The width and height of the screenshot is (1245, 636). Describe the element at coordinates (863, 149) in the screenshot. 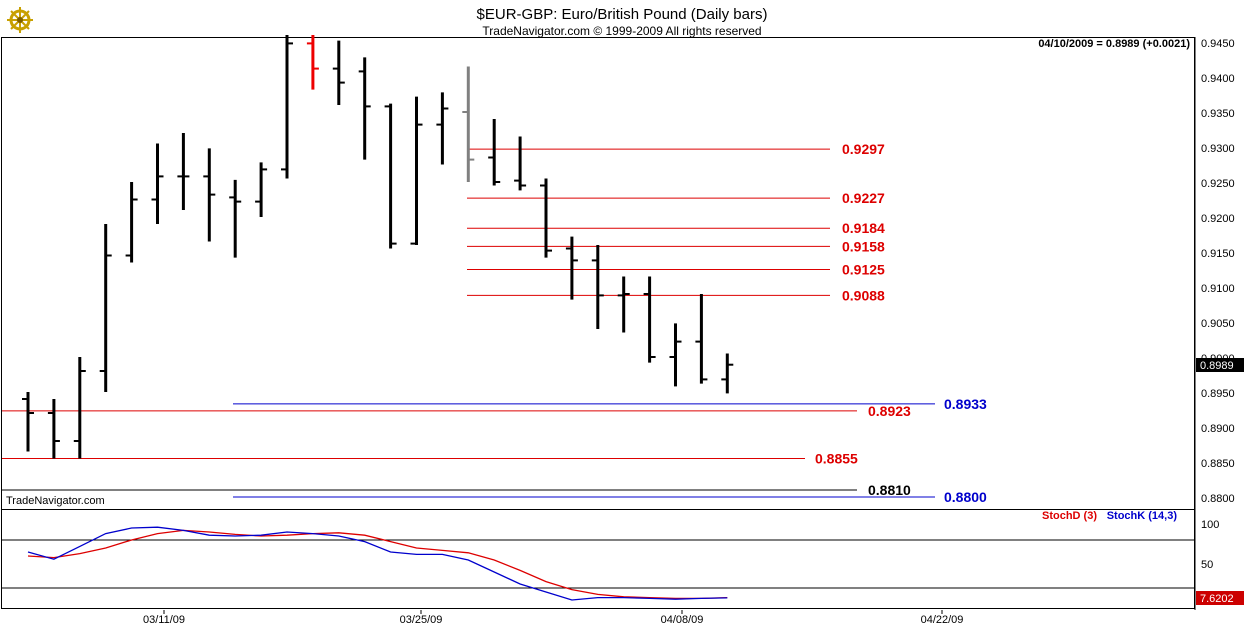

I see `level-label: 0.9297` at that location.